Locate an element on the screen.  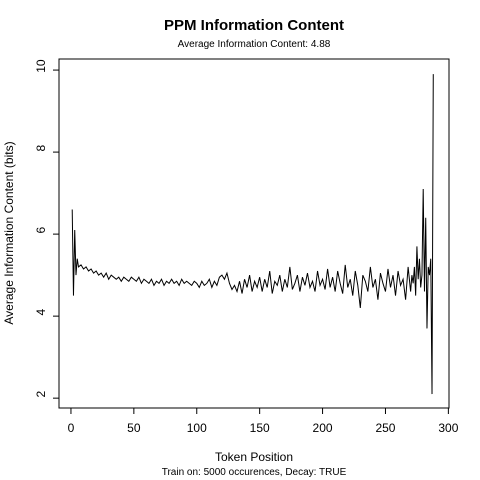
x-tick-label: 300 is located at coordinates (448, 428).